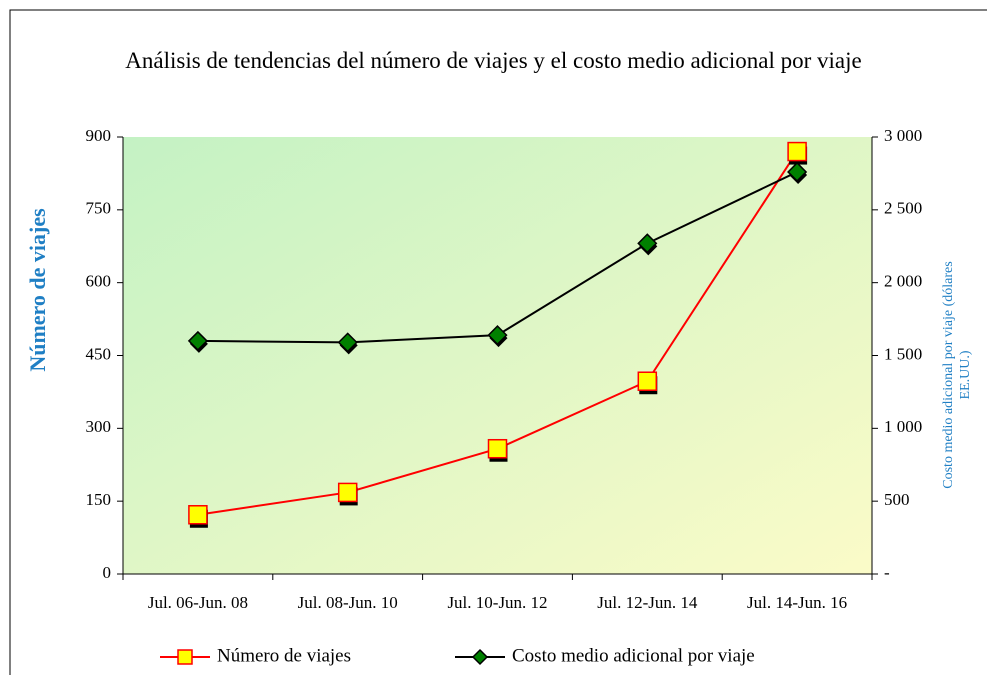 Image resolution: width=987 pixels, height=675 pixels. I want to click on y-tick-label: 300, so click(99, 426).